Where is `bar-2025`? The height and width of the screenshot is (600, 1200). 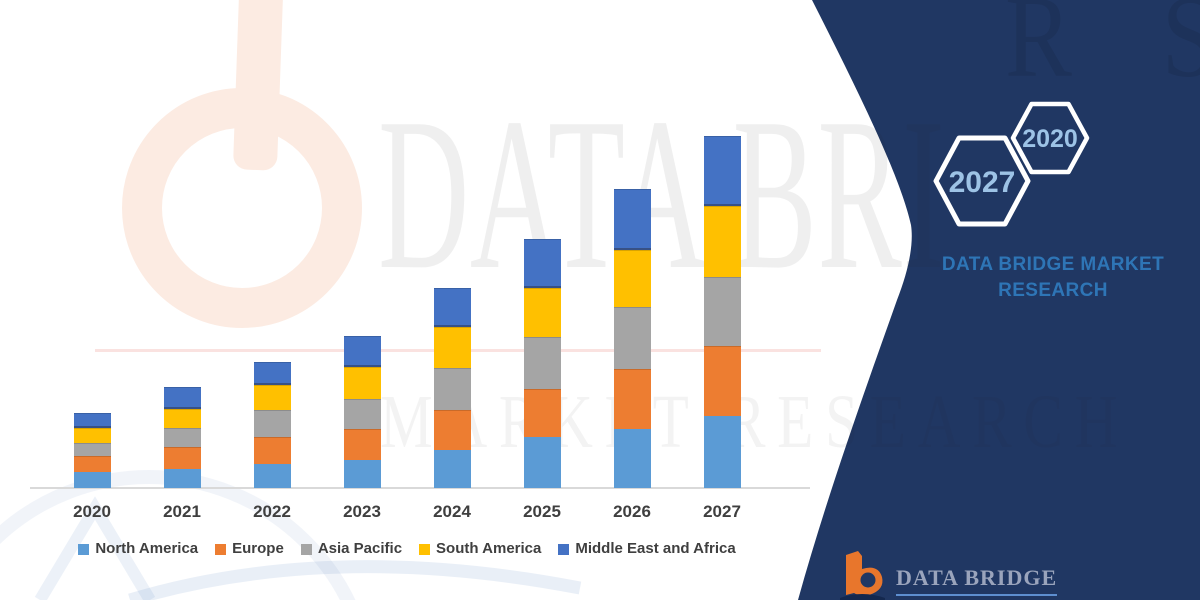
bar-2025 is located at coordinates (542, 363).